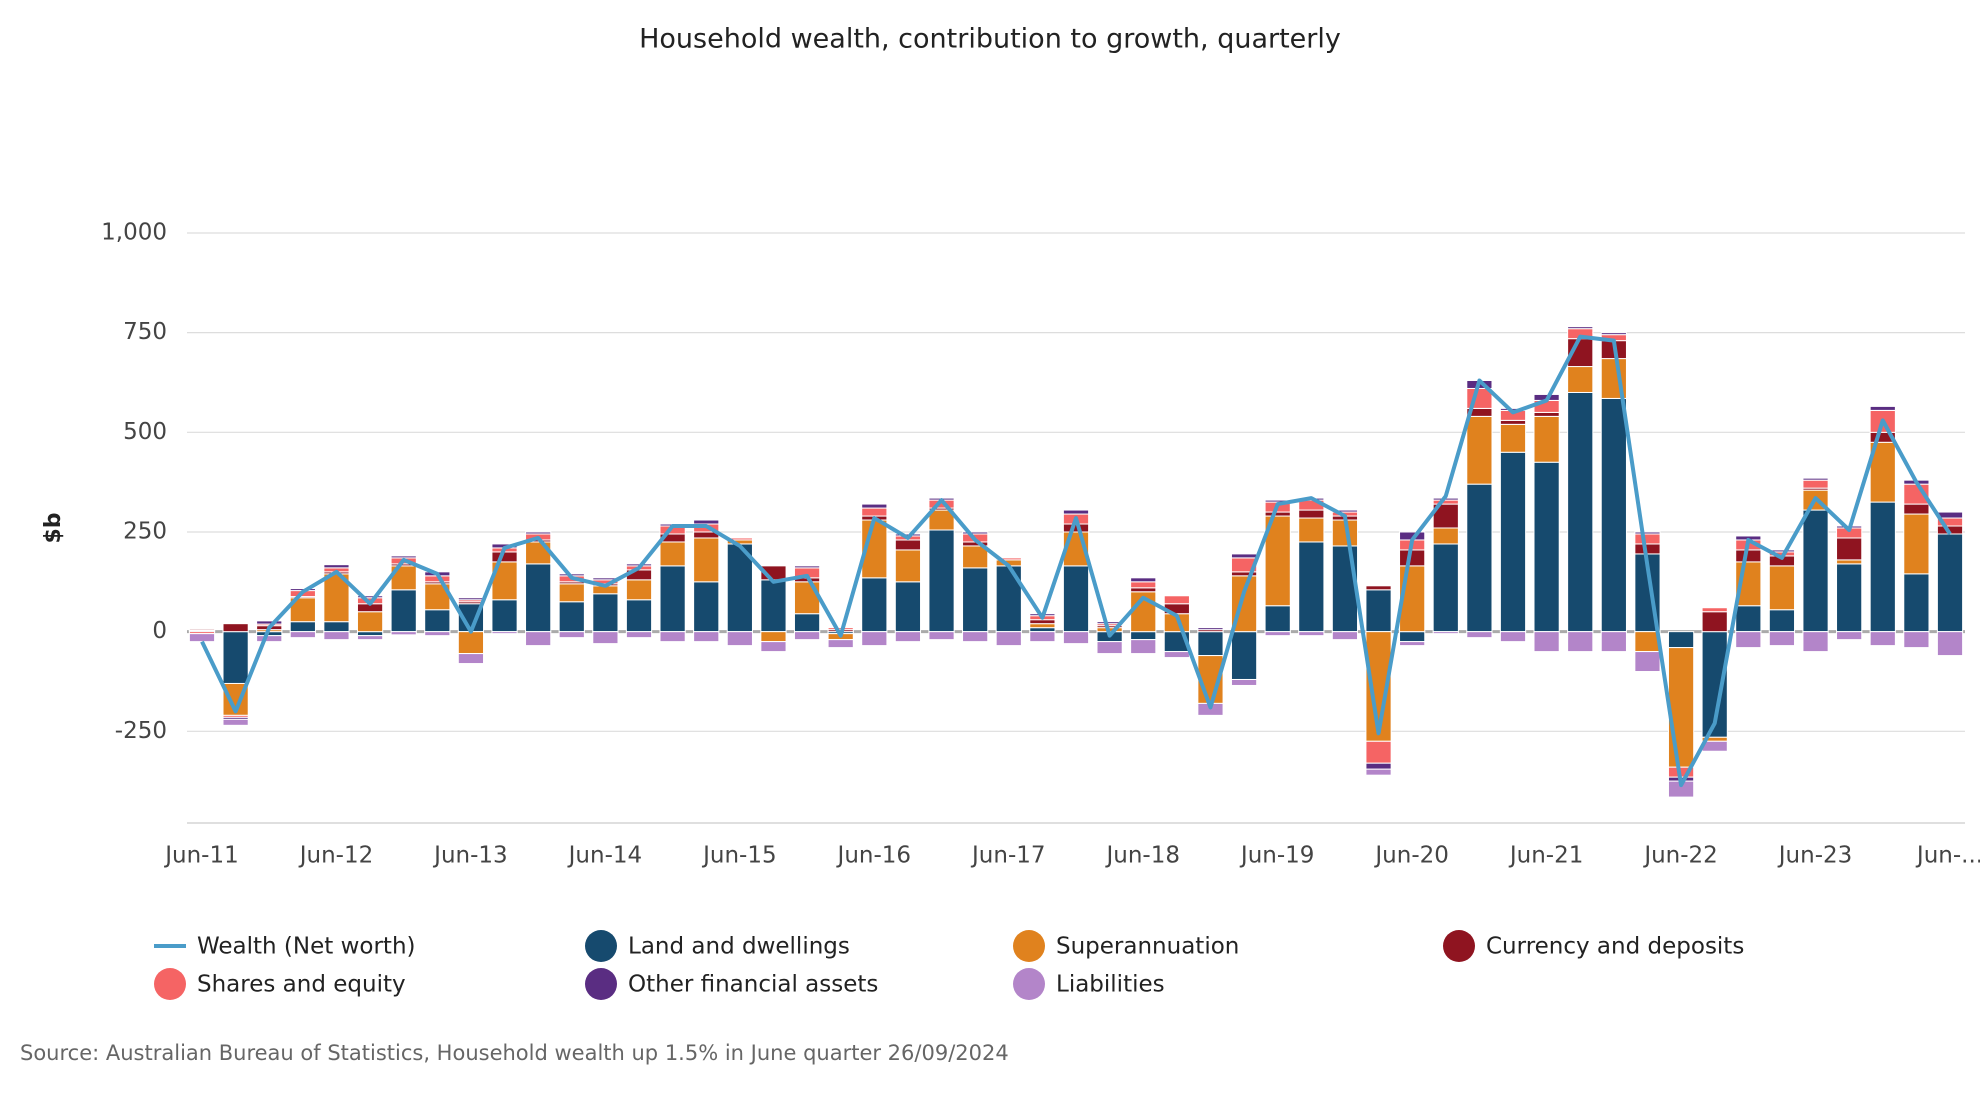 This screenshot has width=1980, height=1100. Describe the element at coordinates (1277, 856) in the screenshot. I see `x-tick-label: Jun-19` at that location.